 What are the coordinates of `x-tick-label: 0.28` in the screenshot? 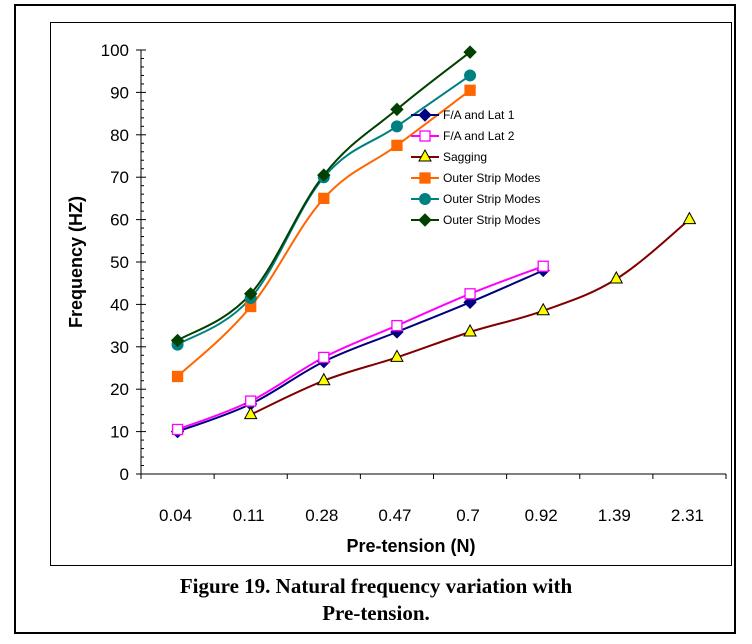 It's located at (321, 515).